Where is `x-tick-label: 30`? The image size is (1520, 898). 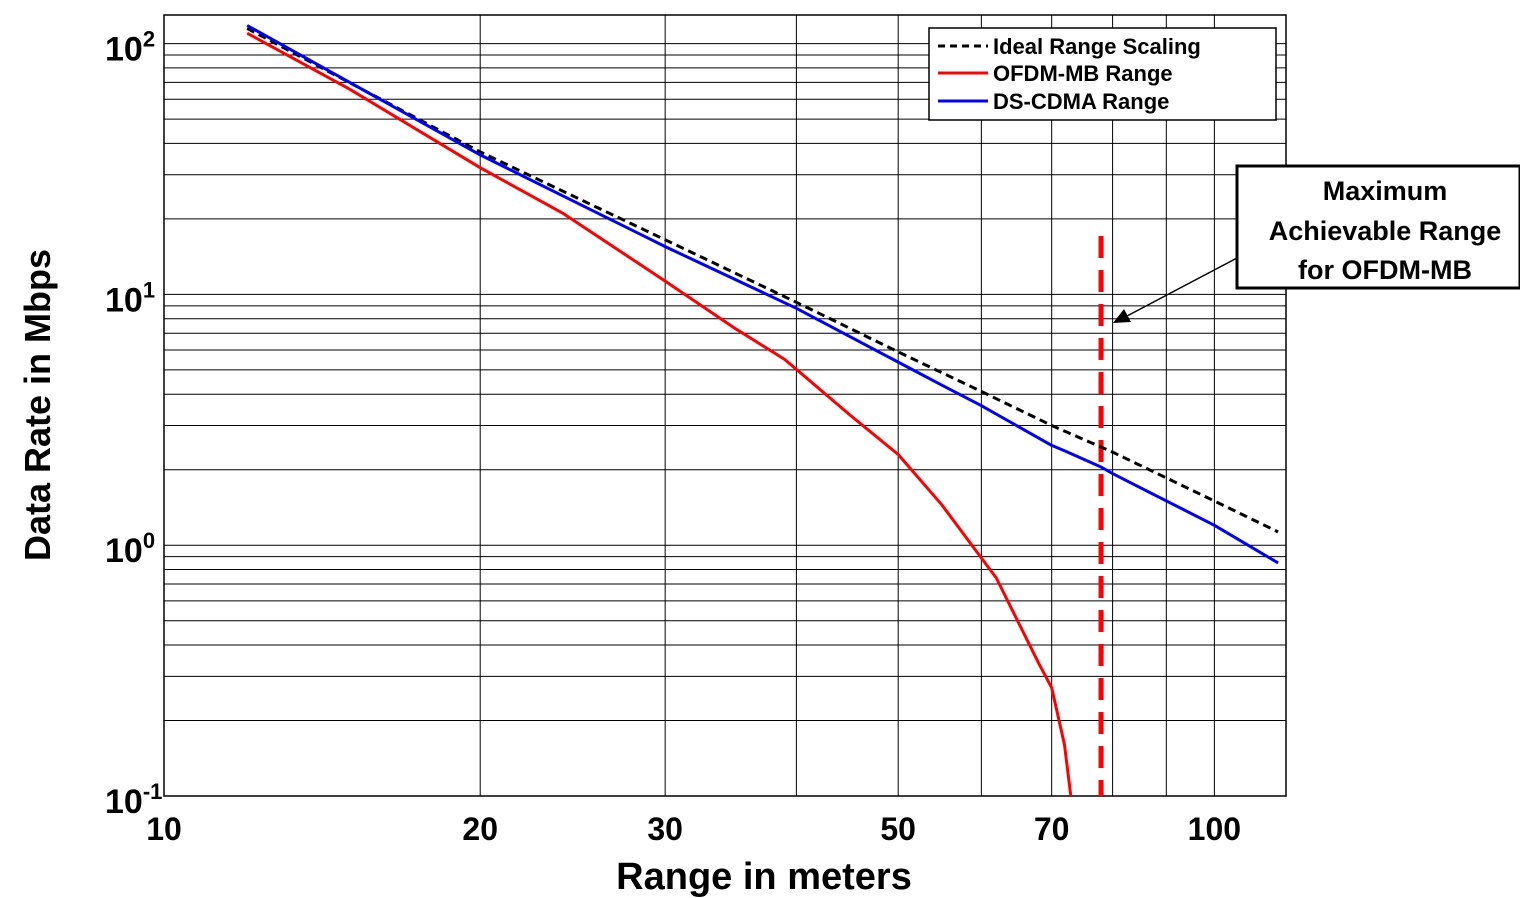
x-tick-label: 30 is located at coordinates (665, 829).